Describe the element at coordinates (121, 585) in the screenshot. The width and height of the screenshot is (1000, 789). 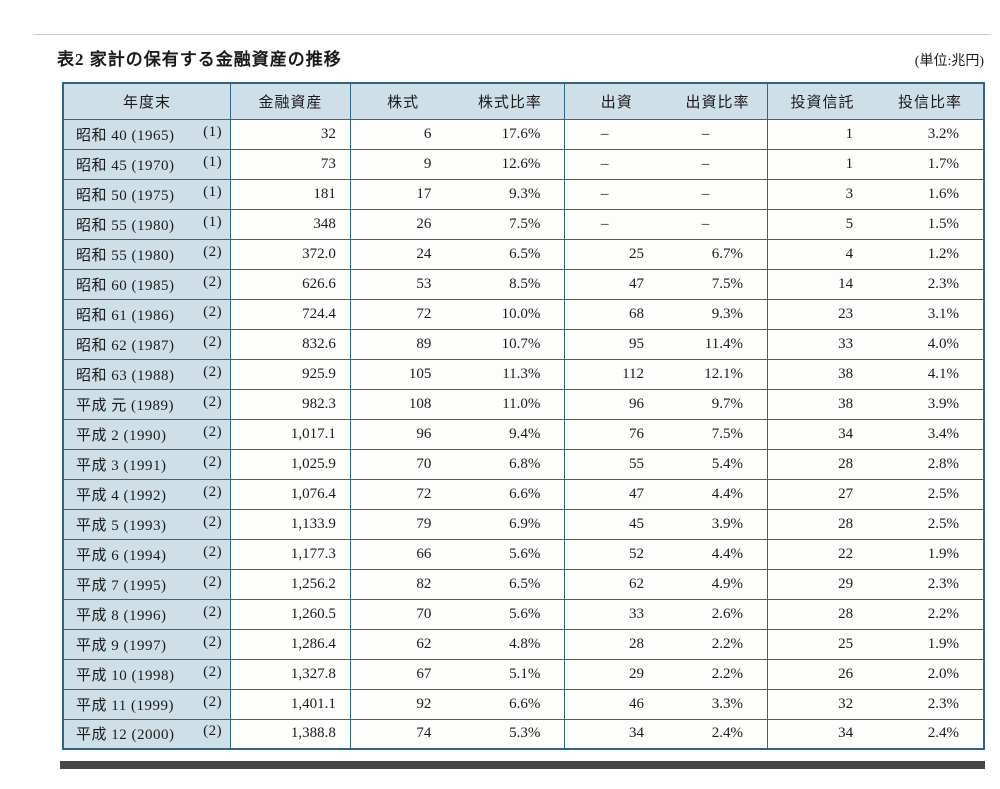
I see `year-label: 平成 7 (1995)` at that location.